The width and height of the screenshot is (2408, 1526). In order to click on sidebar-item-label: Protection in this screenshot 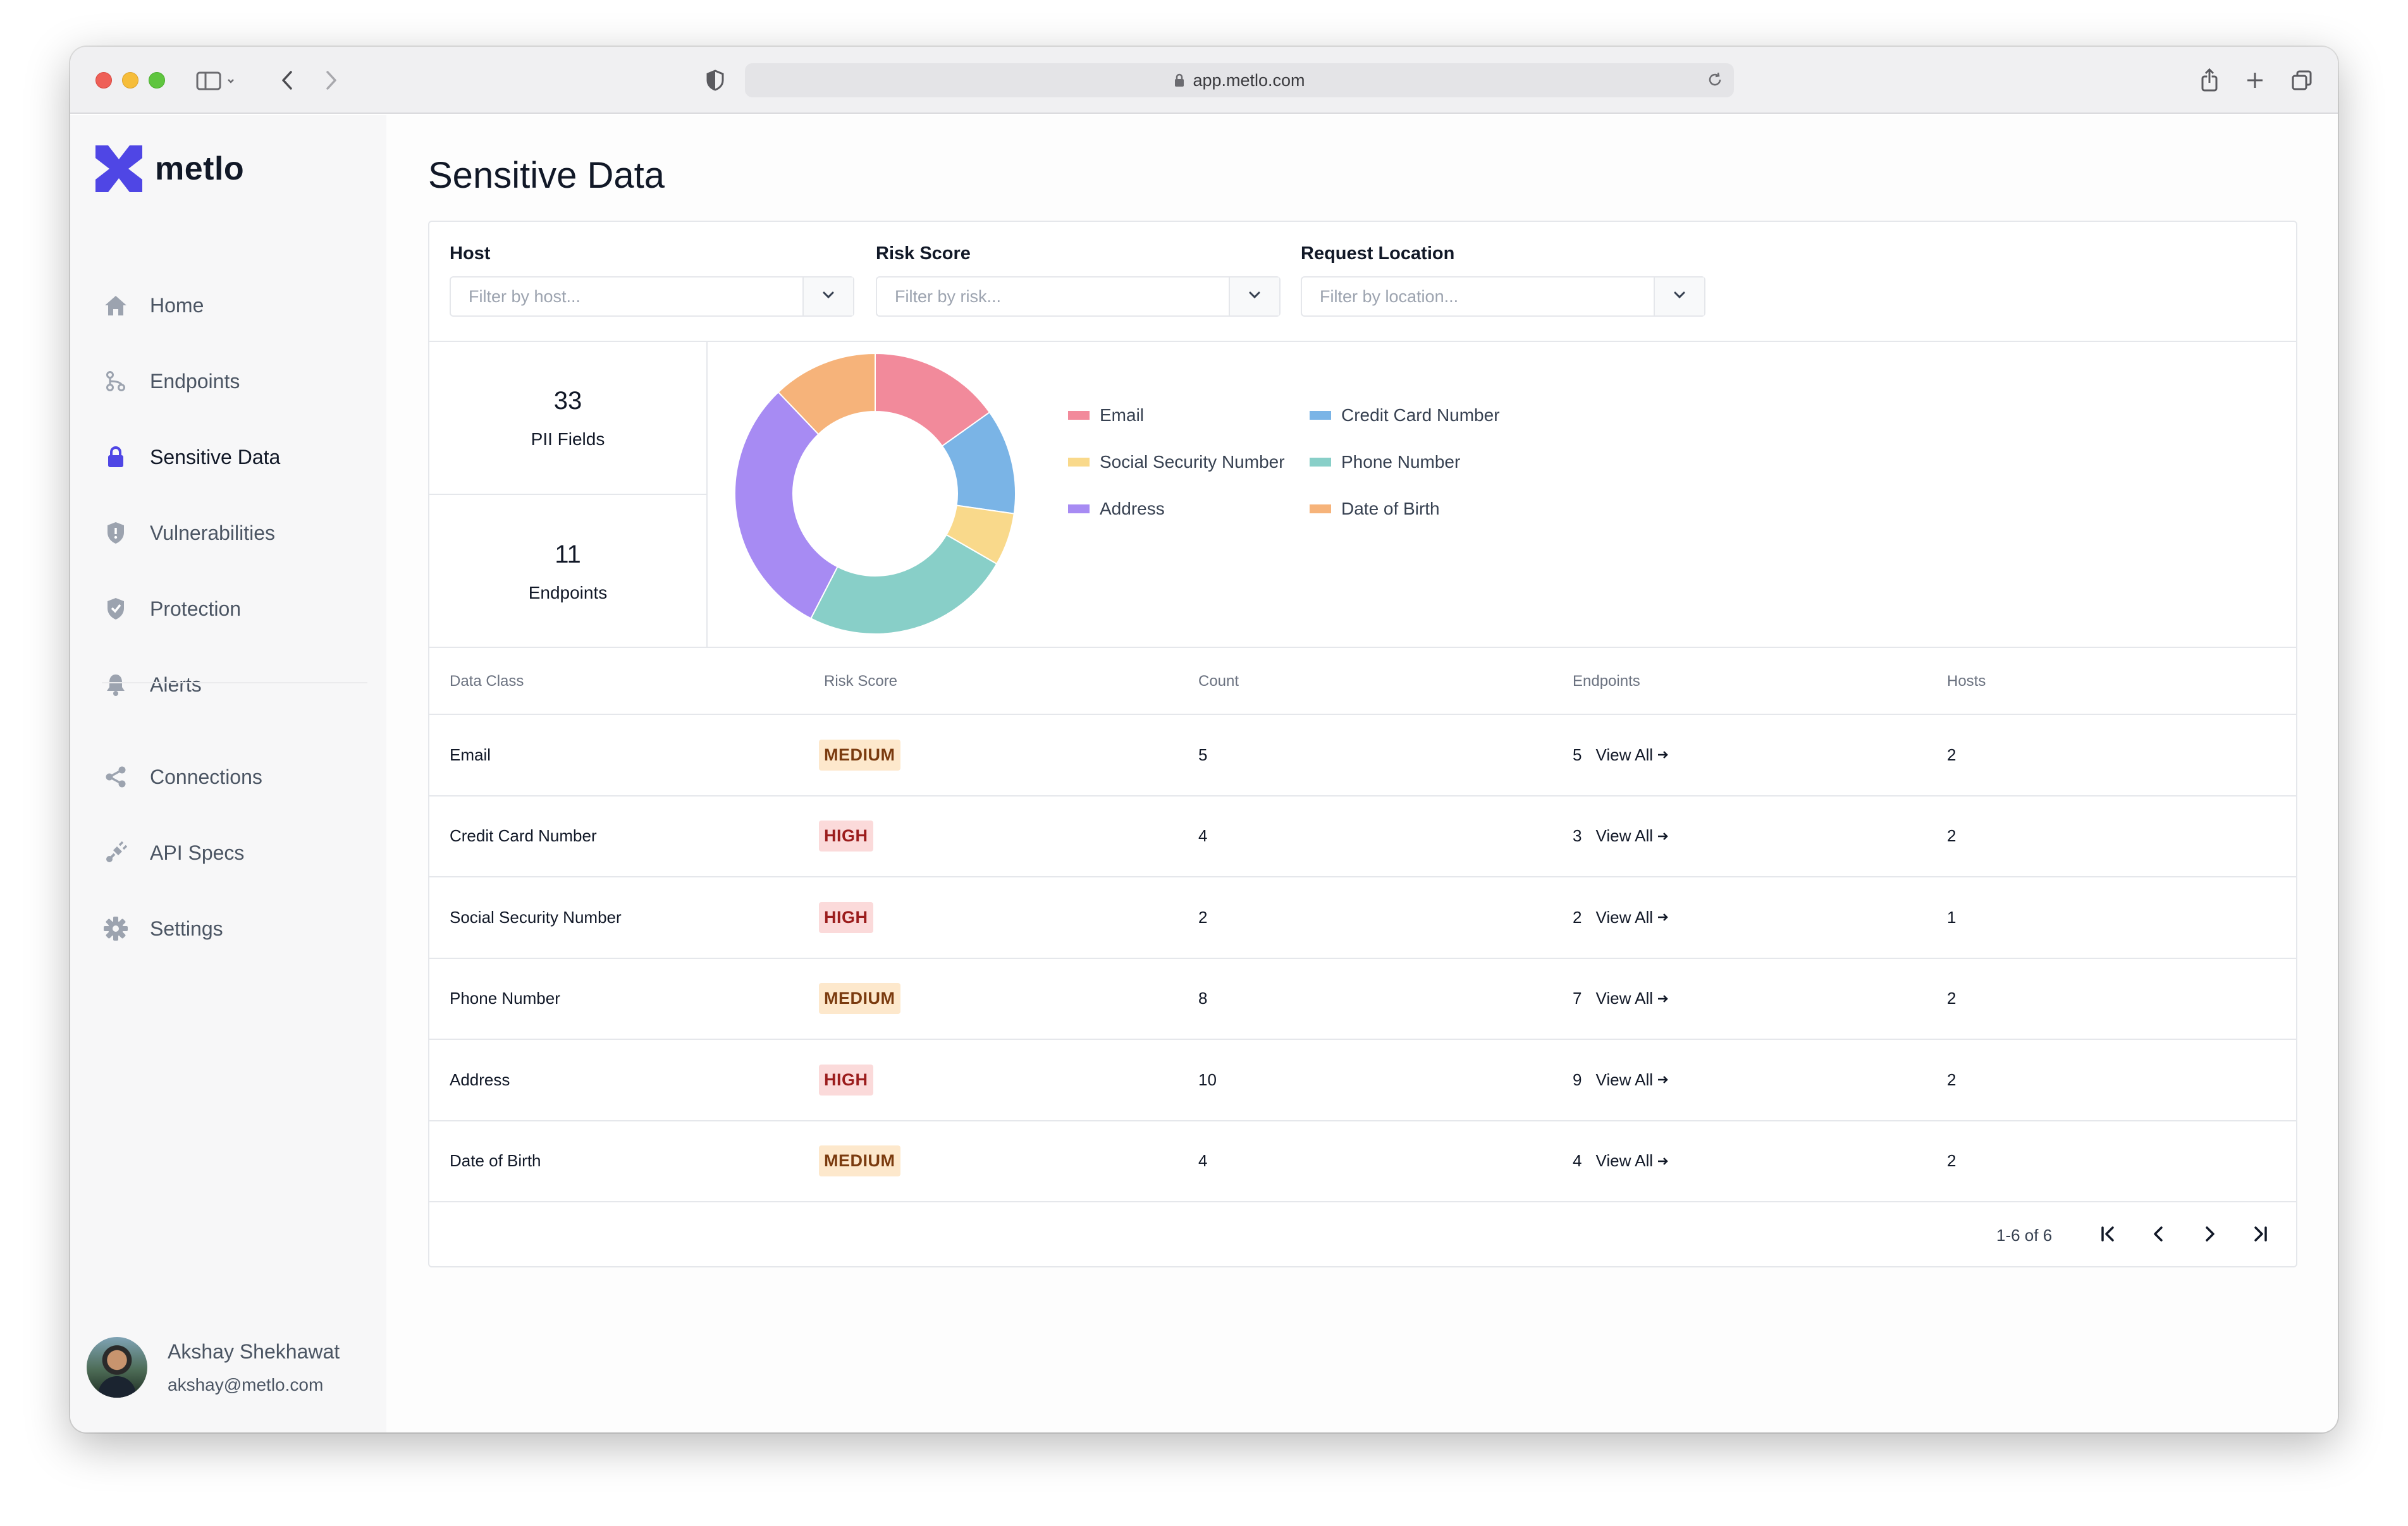, I will do `click(196, 608)`.